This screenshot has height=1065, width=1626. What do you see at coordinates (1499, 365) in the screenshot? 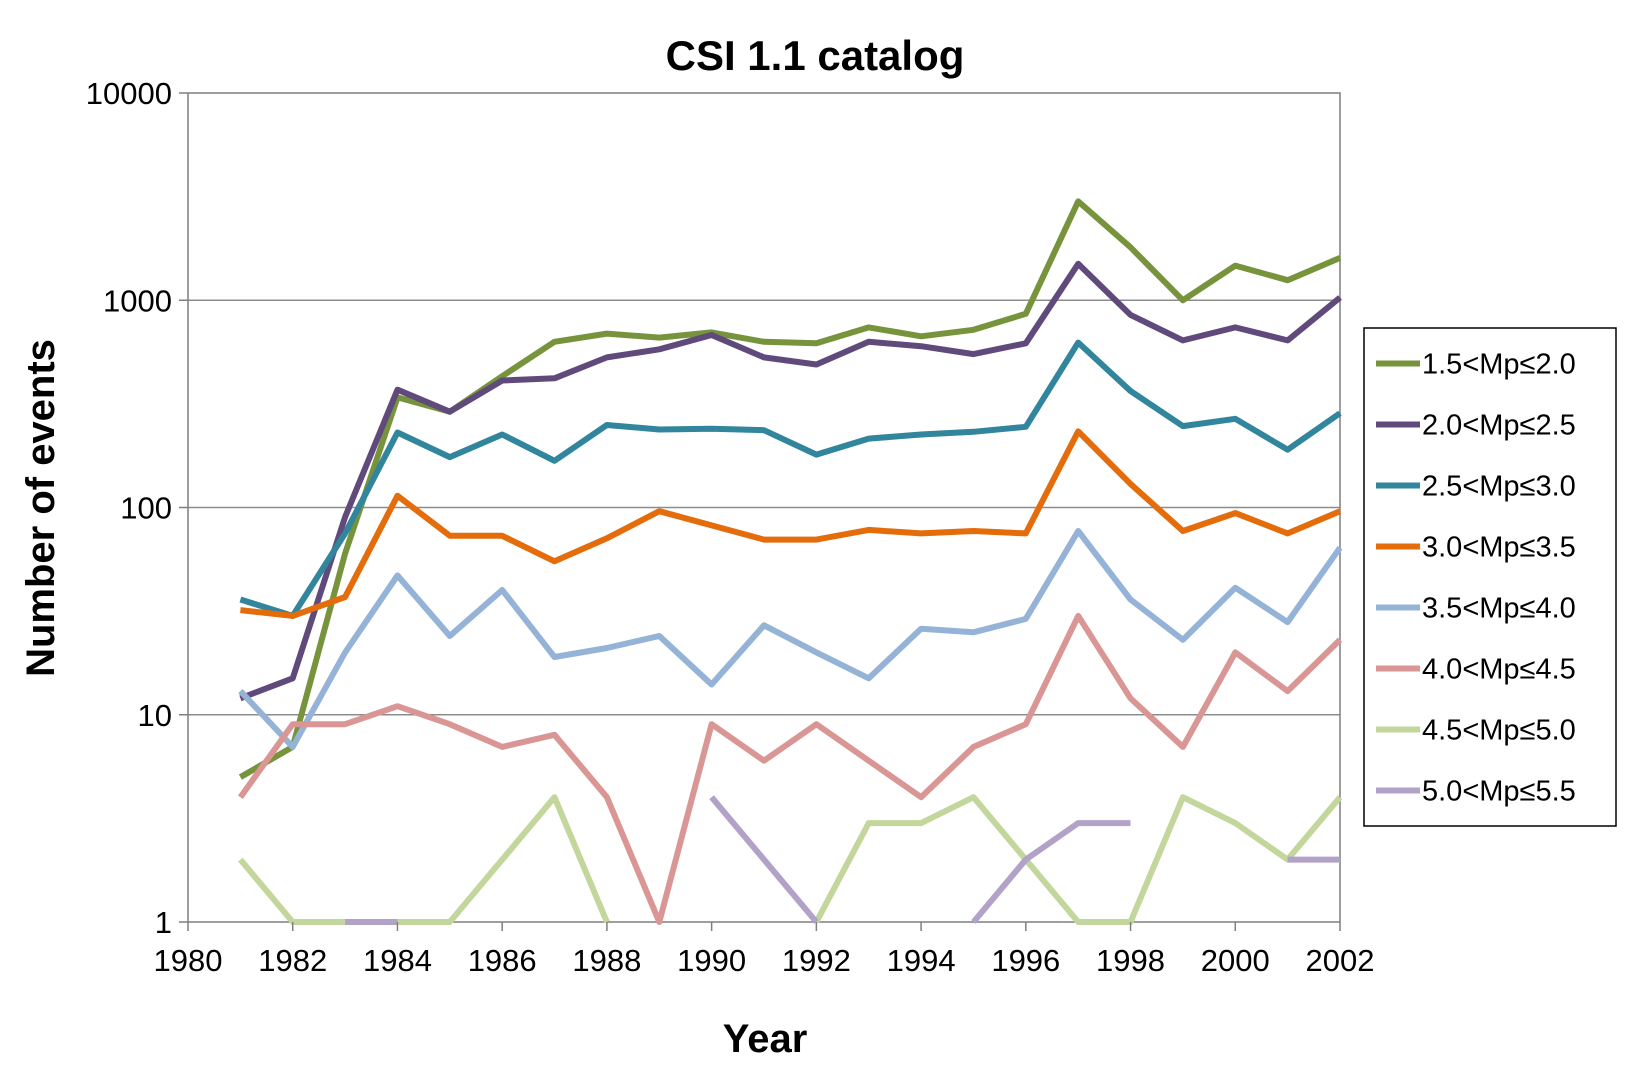
I see `legend-label: 1.5<Mp≤2.0` at bounding box center [1499, 365].